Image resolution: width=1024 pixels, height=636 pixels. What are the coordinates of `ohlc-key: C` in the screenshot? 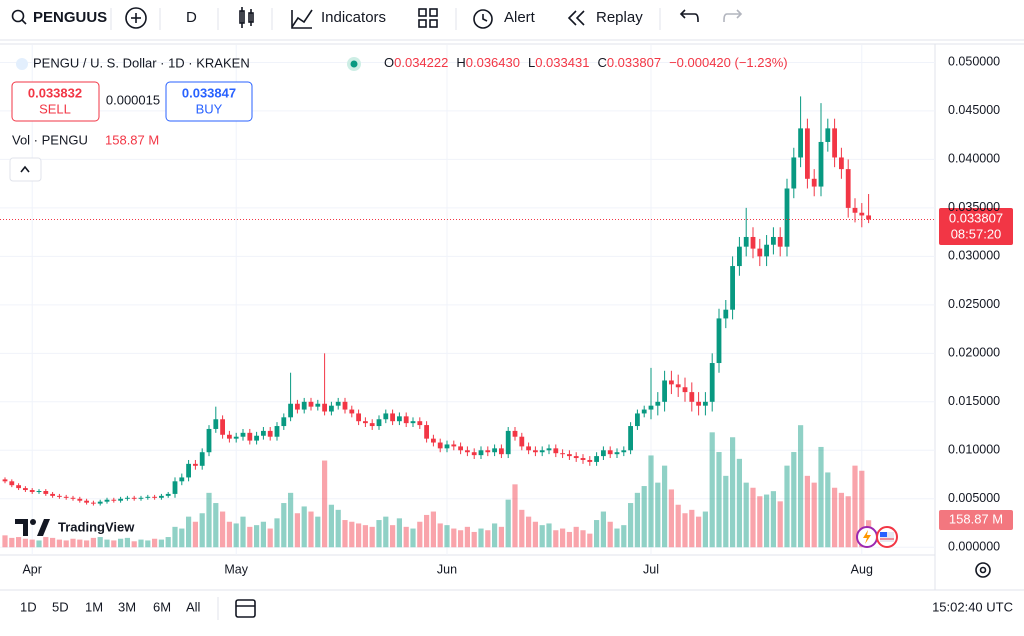 It's located at (601, 62).